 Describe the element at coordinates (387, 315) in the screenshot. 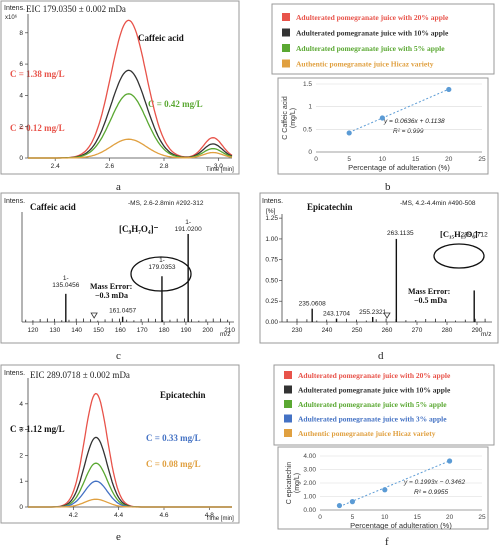

I see `d-precursor-marker` at that location.